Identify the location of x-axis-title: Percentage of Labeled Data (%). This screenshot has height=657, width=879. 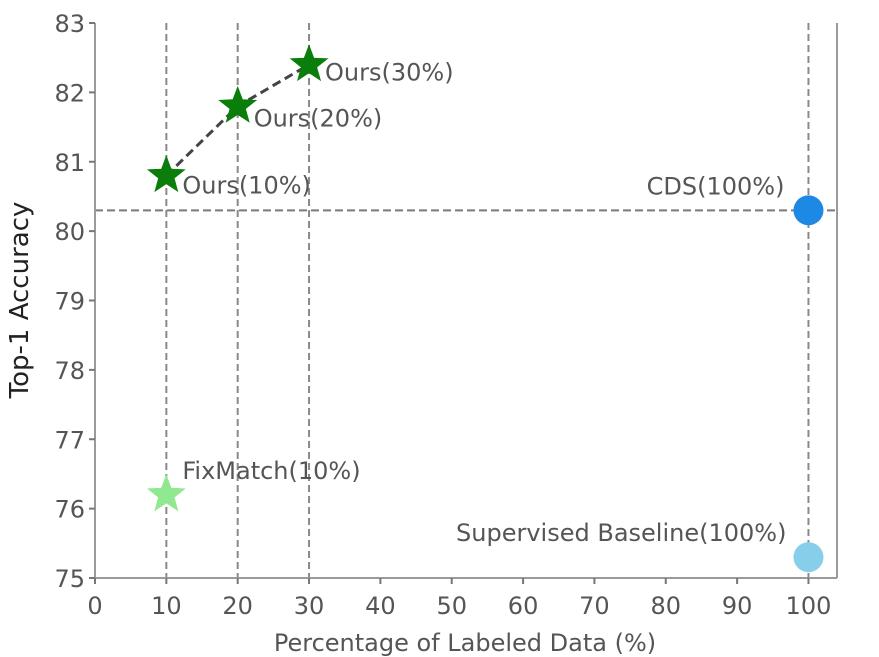
(465, 643).